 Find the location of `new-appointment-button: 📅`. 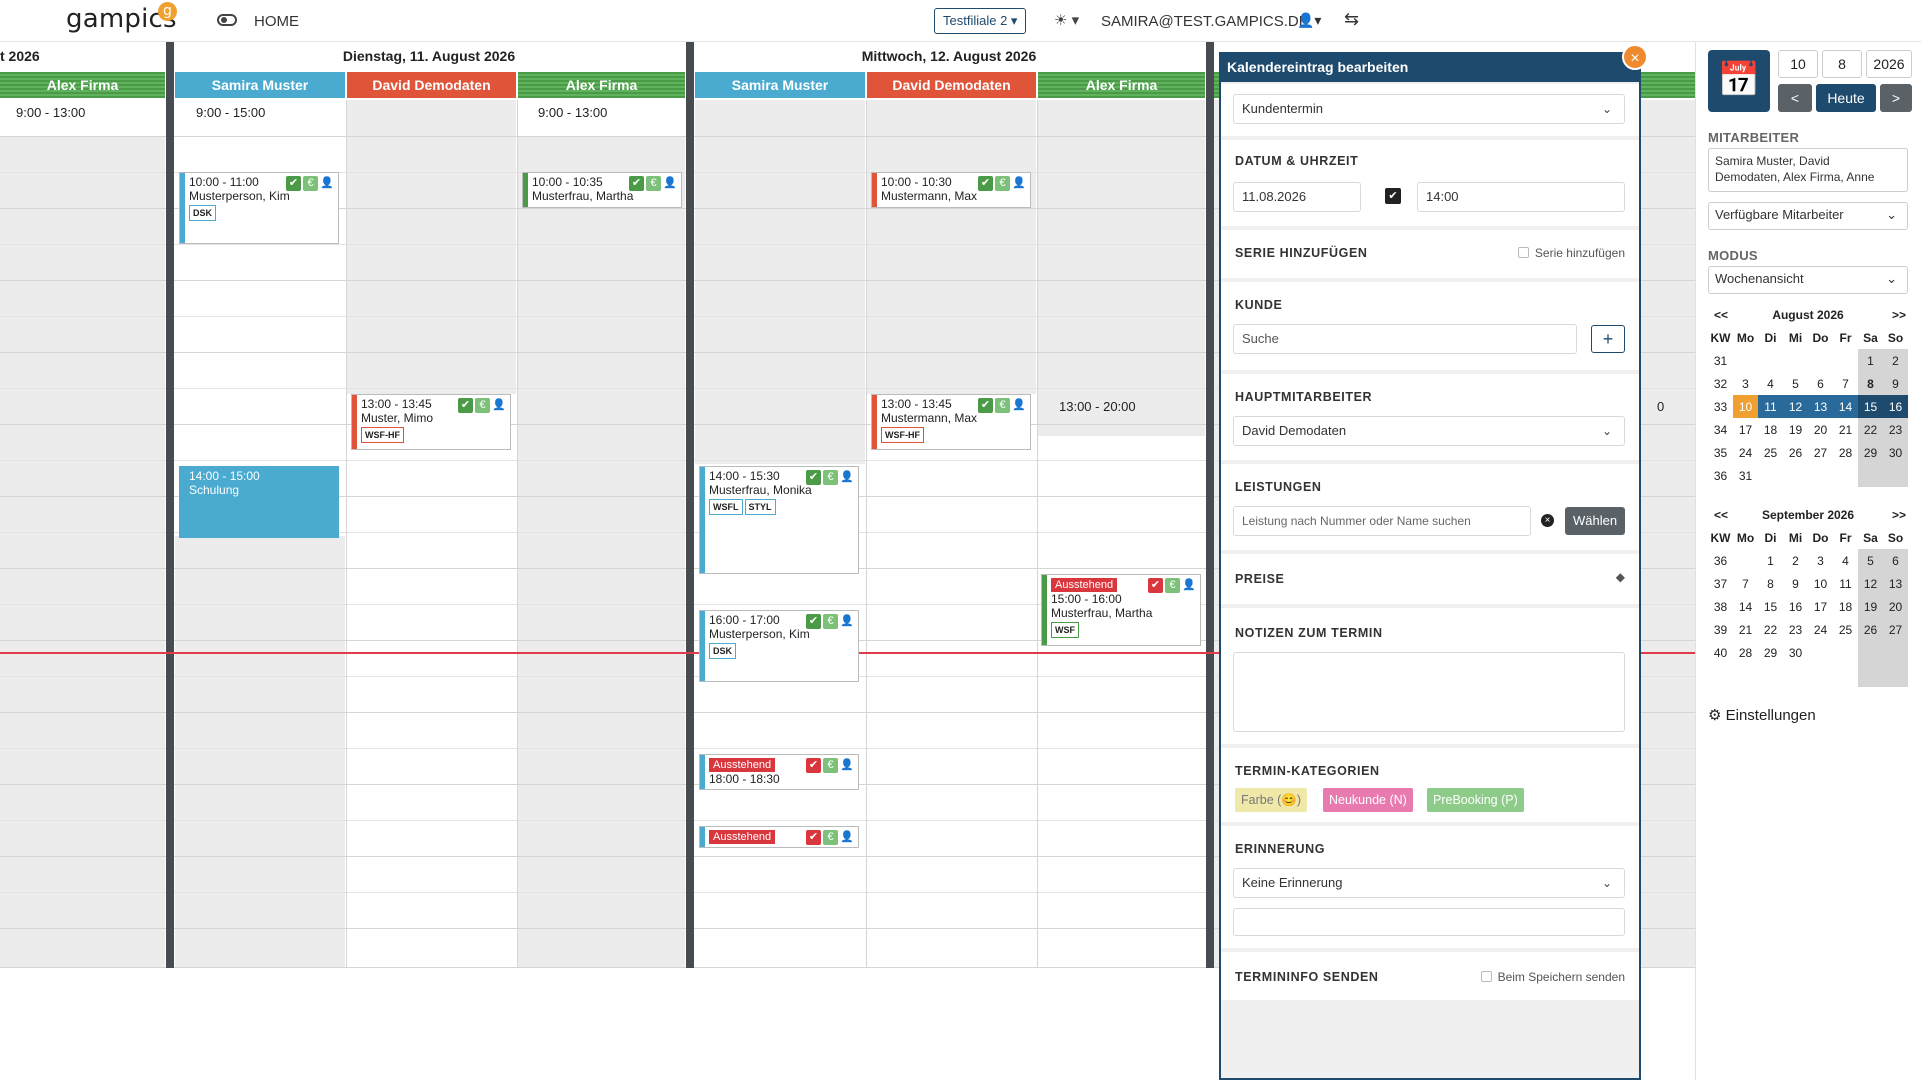

new-appointment-button: 📅 is located at coordinates (1739, 81).